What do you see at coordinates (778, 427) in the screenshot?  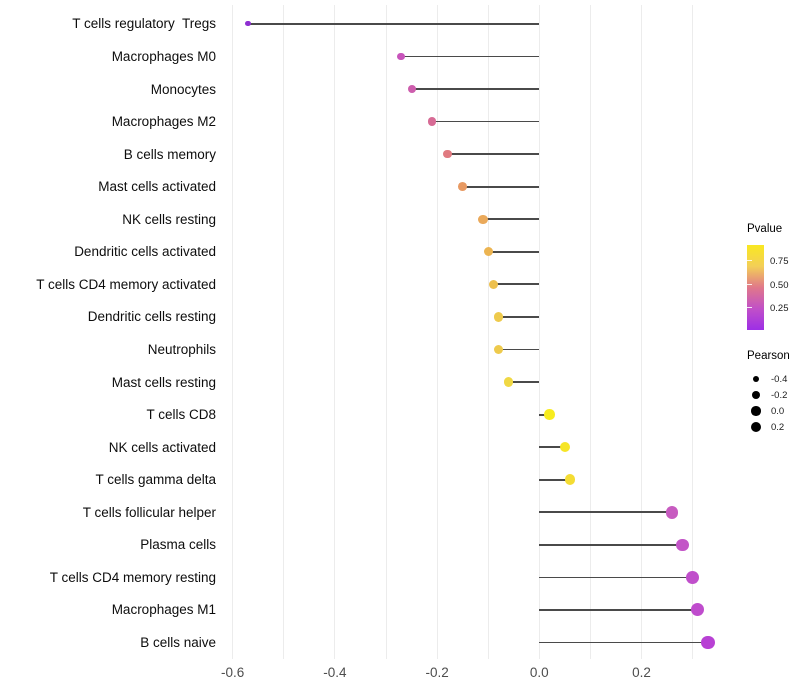 I see `legend-pearson-label: 0.2` at bounding box center [778, 427].